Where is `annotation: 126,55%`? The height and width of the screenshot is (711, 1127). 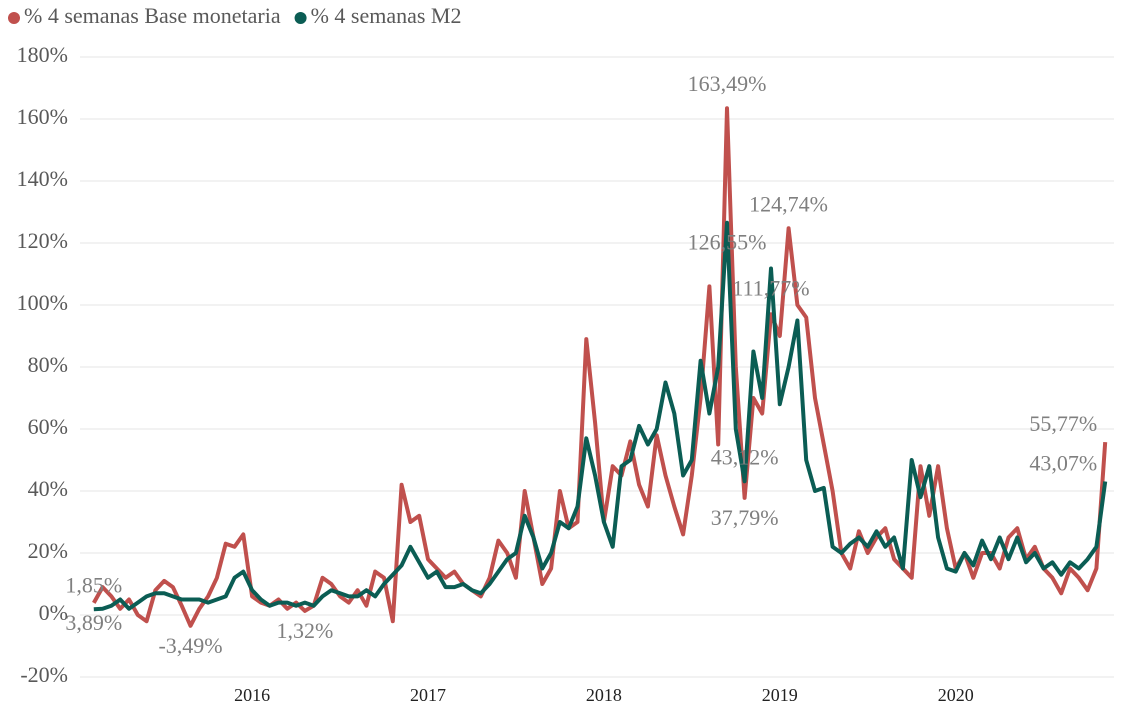 annotation: 126,55% is located at coordinates (727, 242).